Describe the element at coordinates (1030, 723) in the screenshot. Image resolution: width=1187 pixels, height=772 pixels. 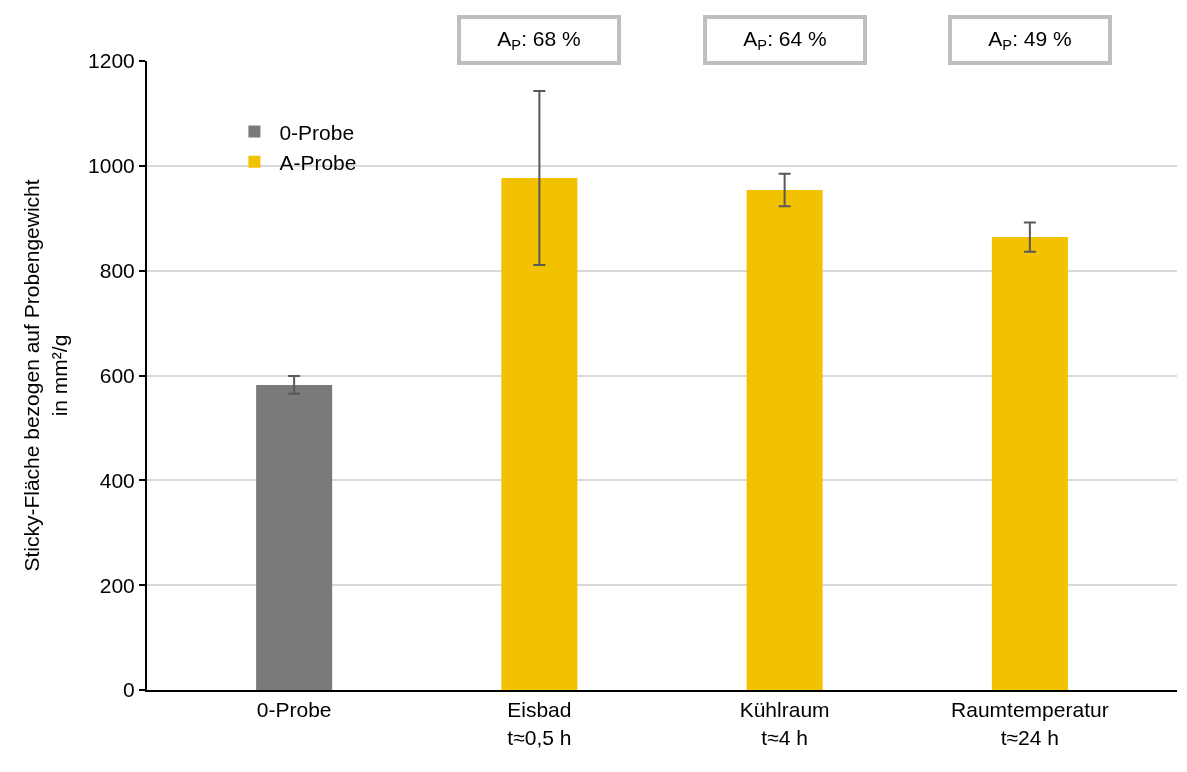
I see `x-tick-label: Raumtemperatur t≈24 h` at that location.